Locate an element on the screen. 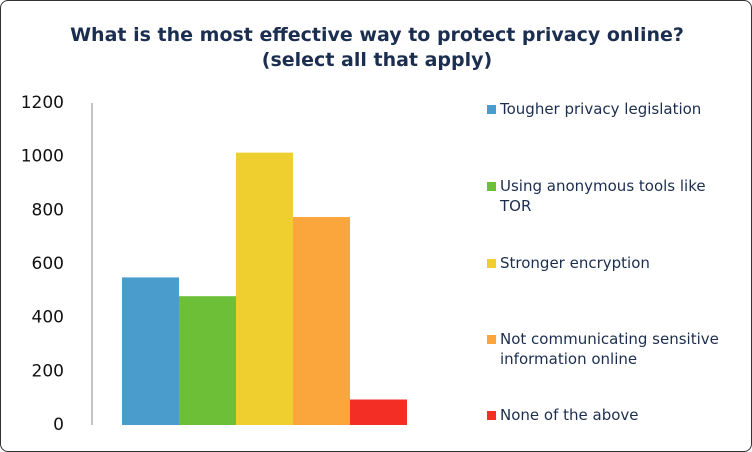 This screenshot has width=752, height=452. y-tick-label: 0 is located at coordinates (58, 425).